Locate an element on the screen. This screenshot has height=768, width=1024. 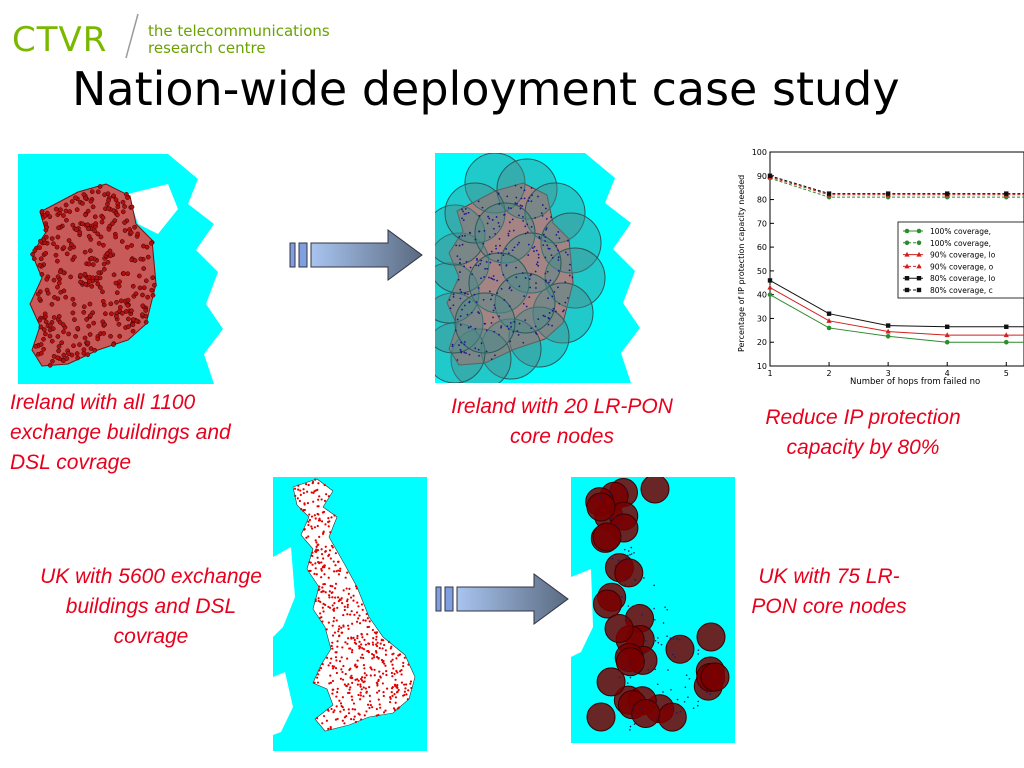
coverage-circle is located at coordinates (495, 183).